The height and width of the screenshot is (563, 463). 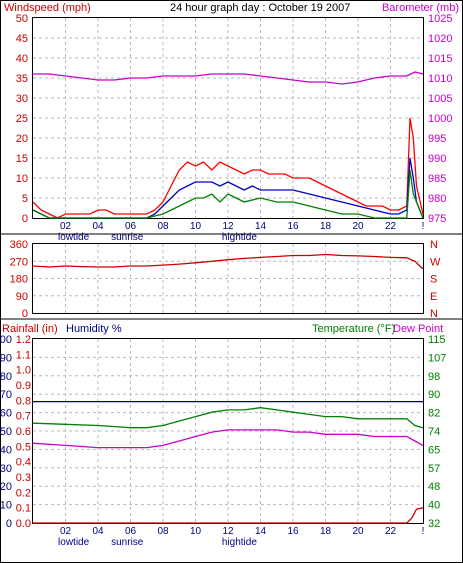 I want to click on panel3-annot-lowtide: lowtide, so click(x=74, y=542).